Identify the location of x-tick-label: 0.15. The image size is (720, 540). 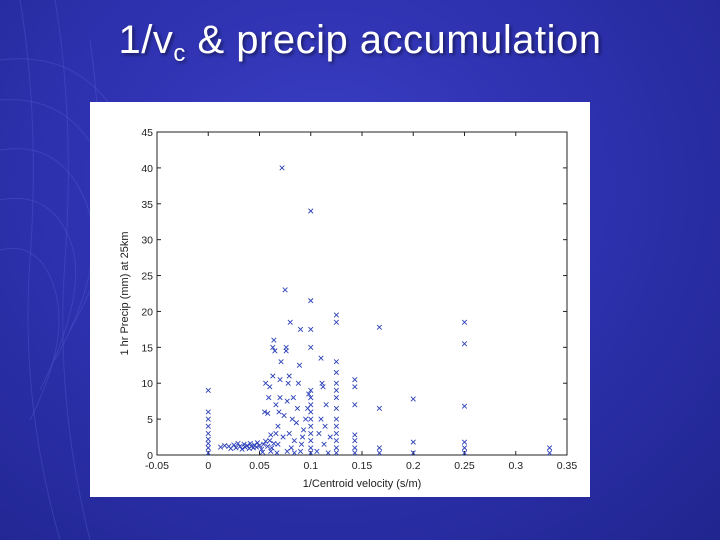
(362, 466).